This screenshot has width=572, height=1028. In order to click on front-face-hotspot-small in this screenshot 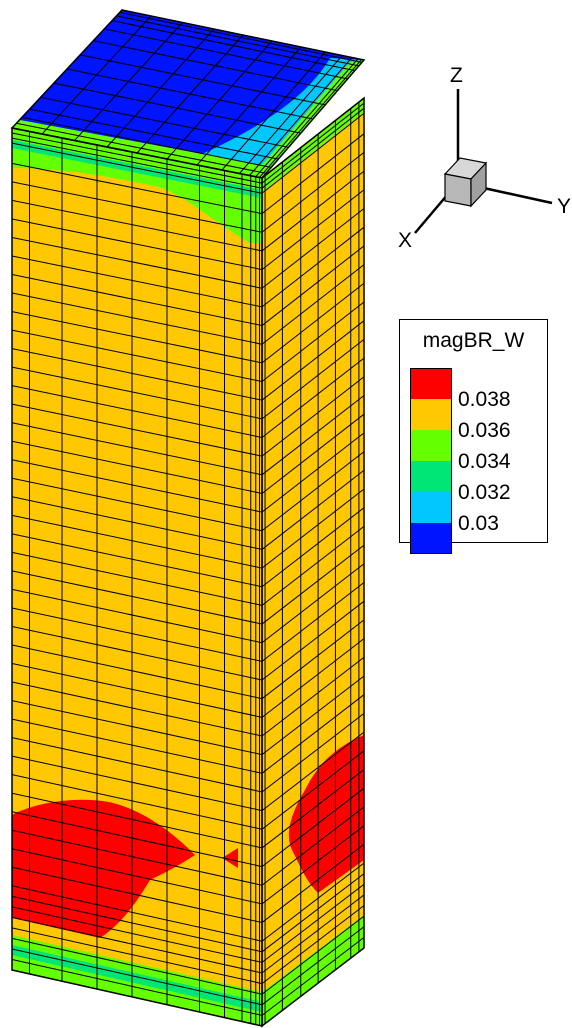, I will do `click(230, 858)`.